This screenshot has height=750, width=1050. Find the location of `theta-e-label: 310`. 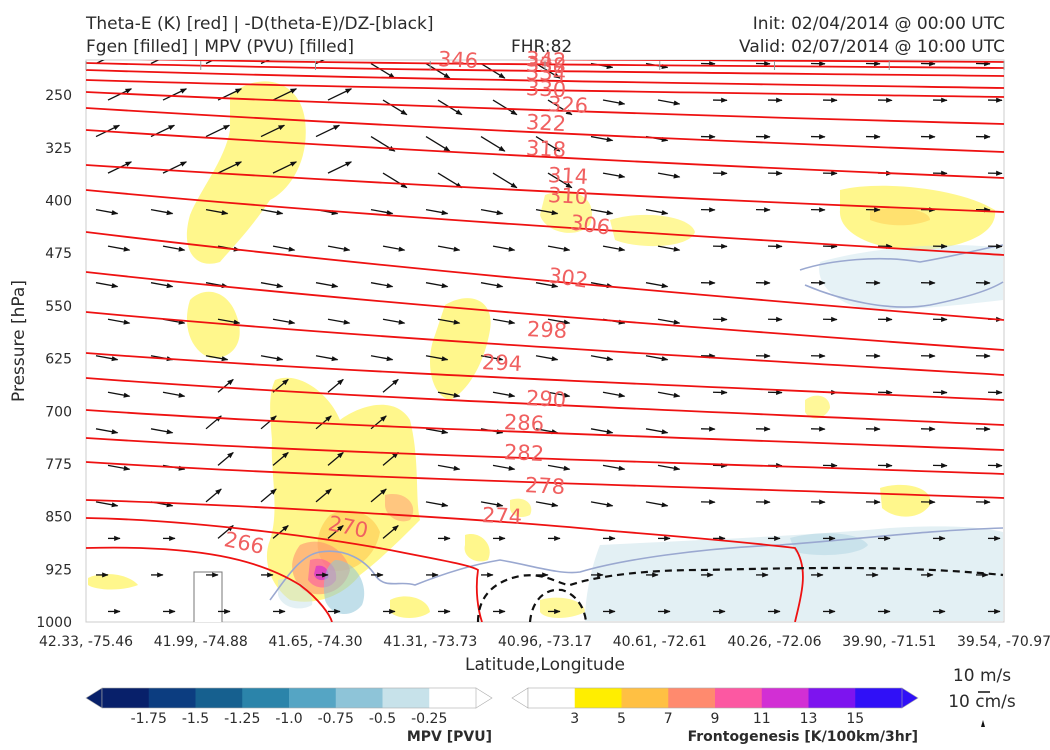

theta-e-label: 310 is located at coordinates (567, 196).